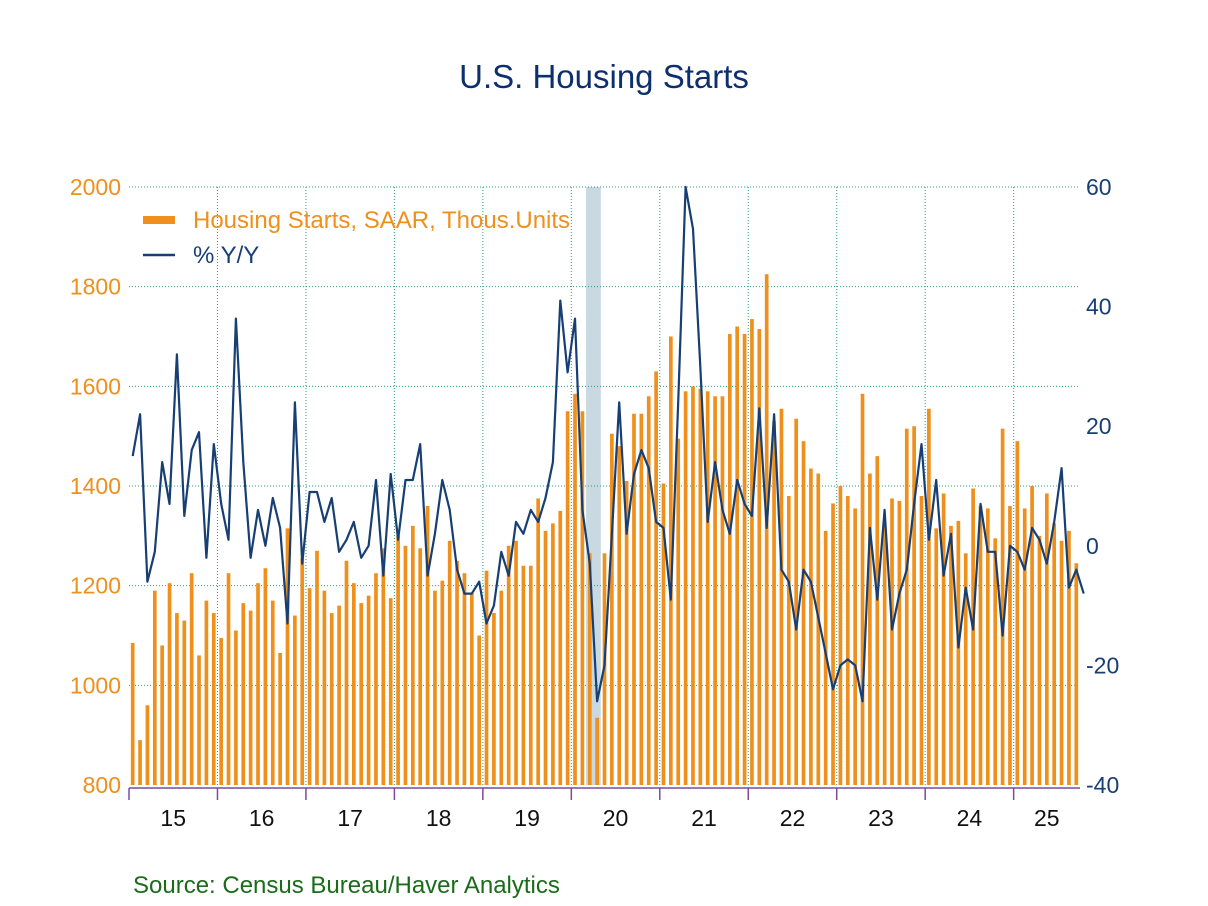 Image resolution: width=1208 pixels, height=906 pixels. I want to click on left-axis-tick-label: 1800, so click(95, 287).